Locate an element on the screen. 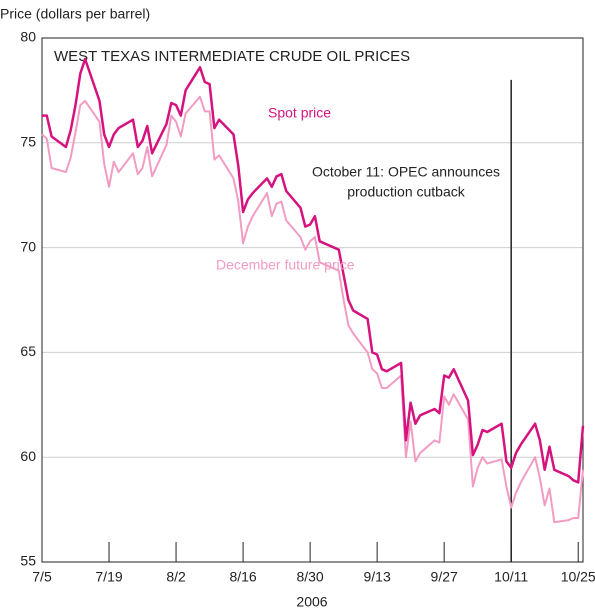 The image size is (595, 612). x-tick-label: 8/16 is located at coordinates (242, 577).